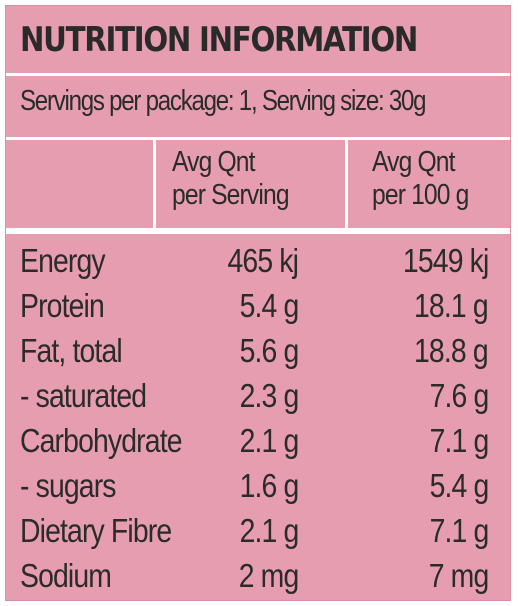 The image size is (518, 606). I want to click on divider-title, so click(258, 74).